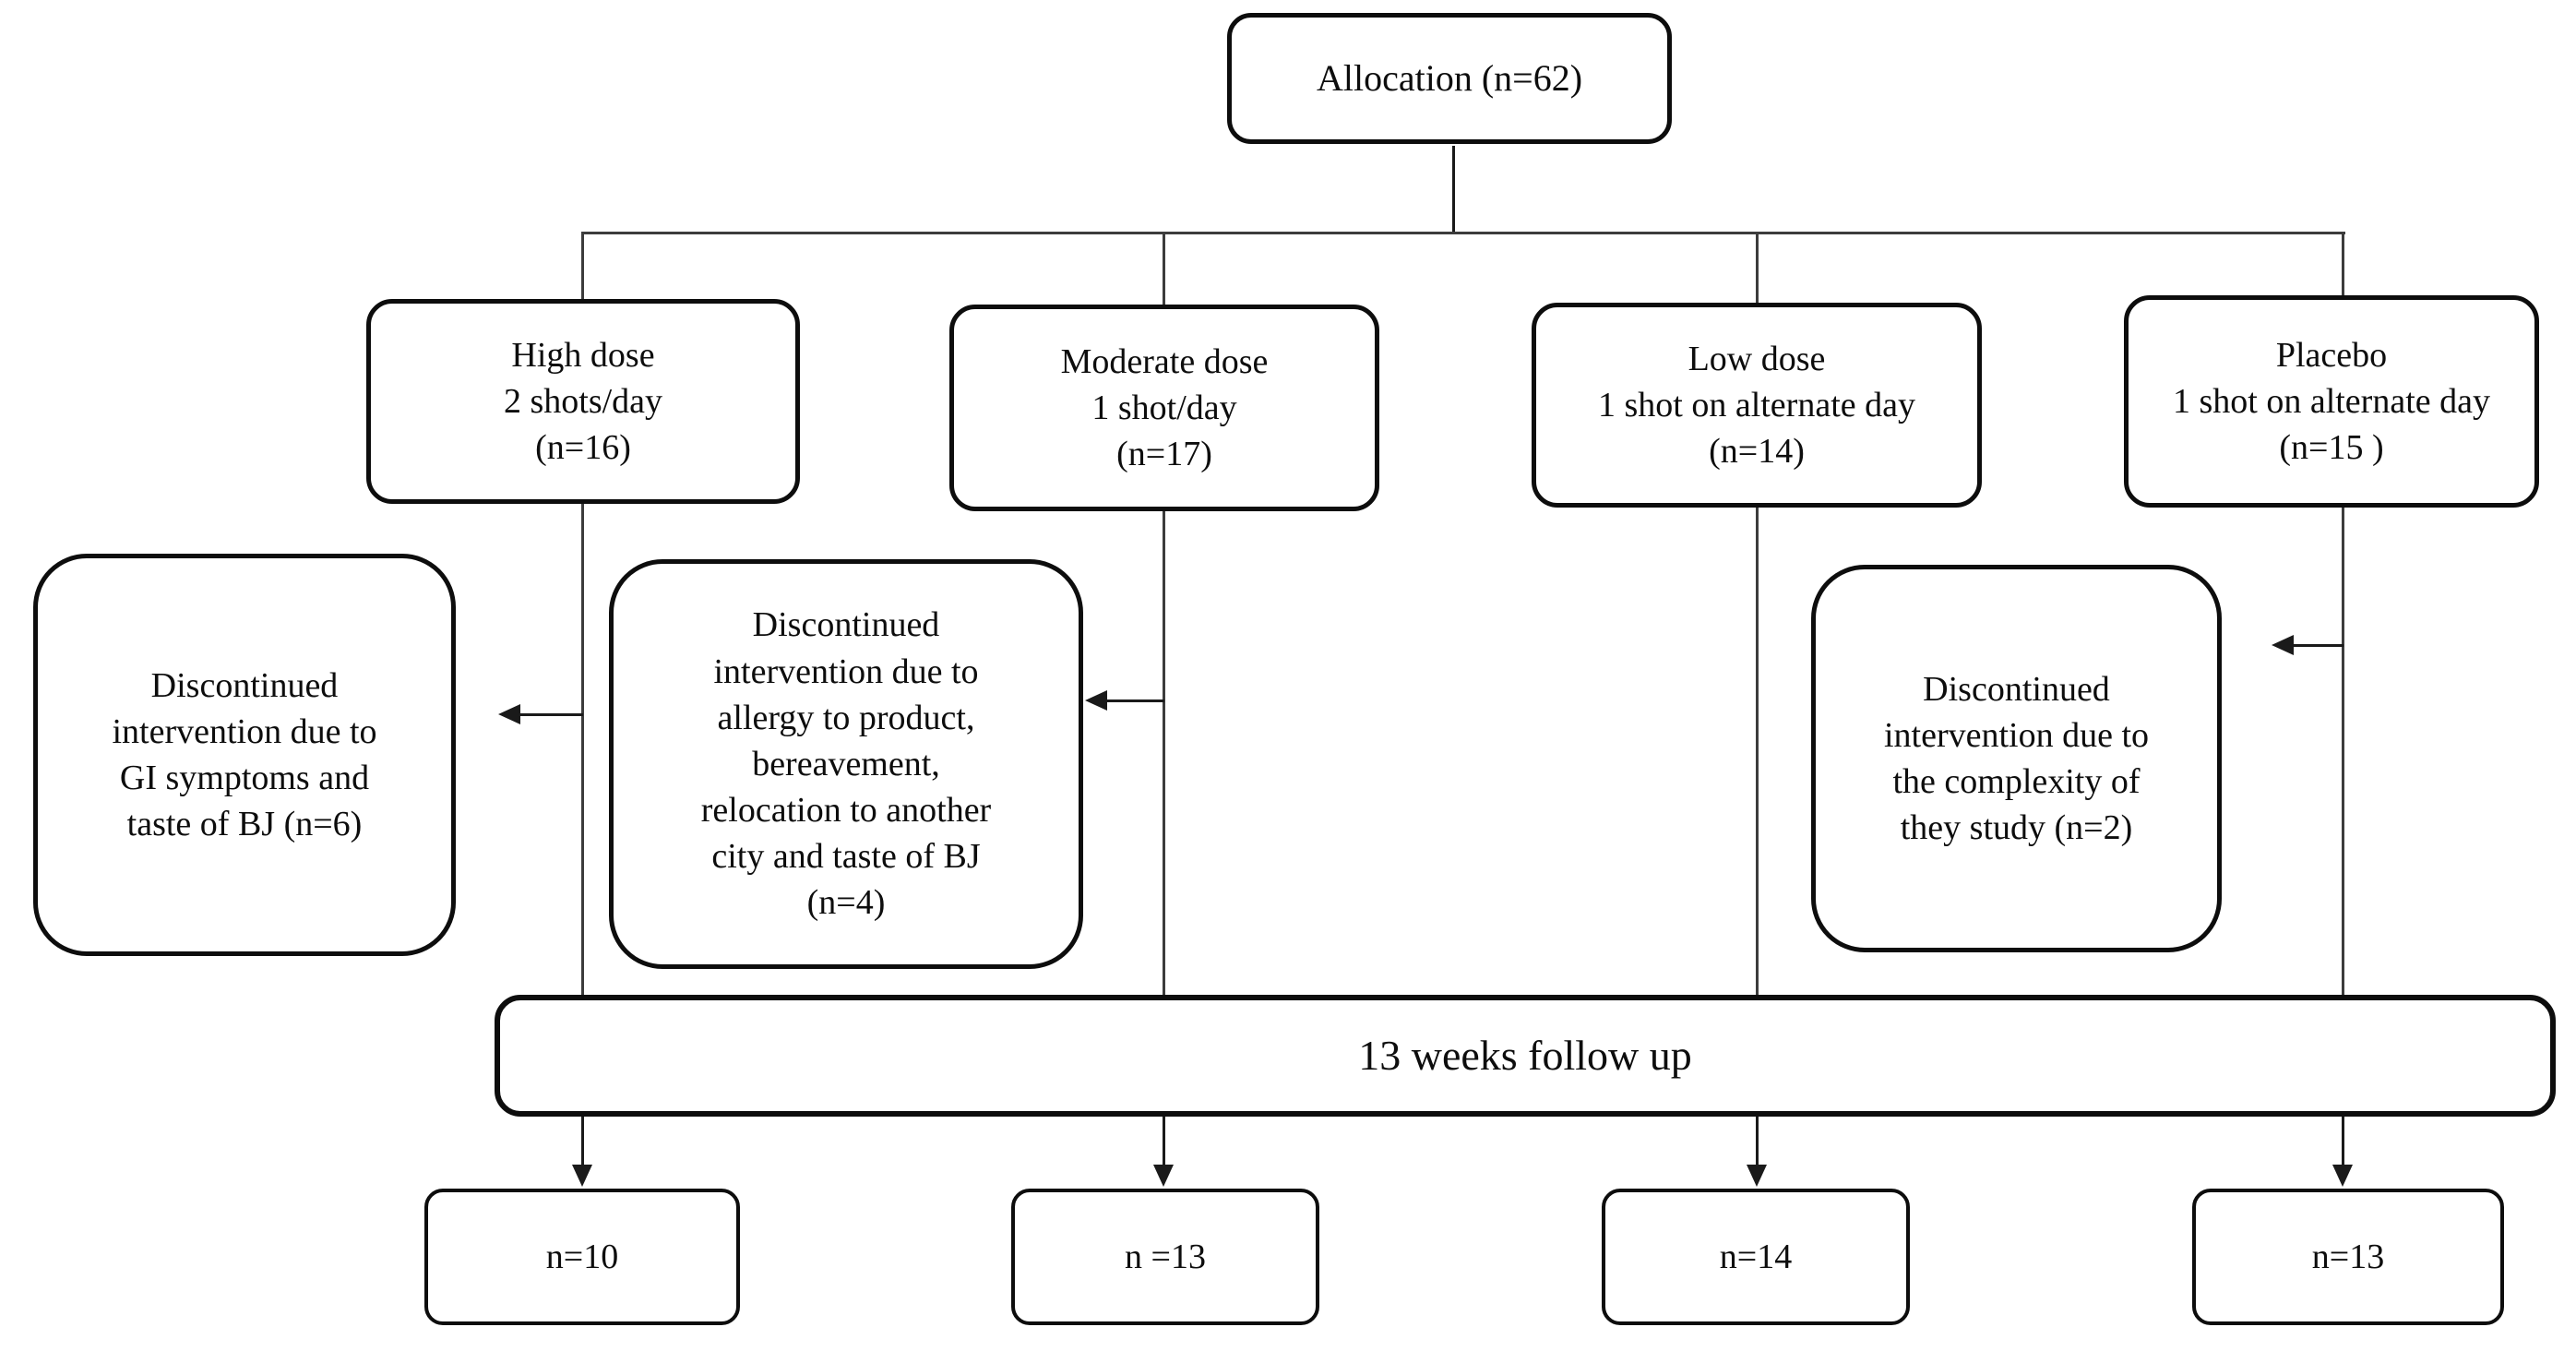 The height and width of the screenshot is (1351, 2576). I want to click on allocation-drop-line, so click(1453, 189).